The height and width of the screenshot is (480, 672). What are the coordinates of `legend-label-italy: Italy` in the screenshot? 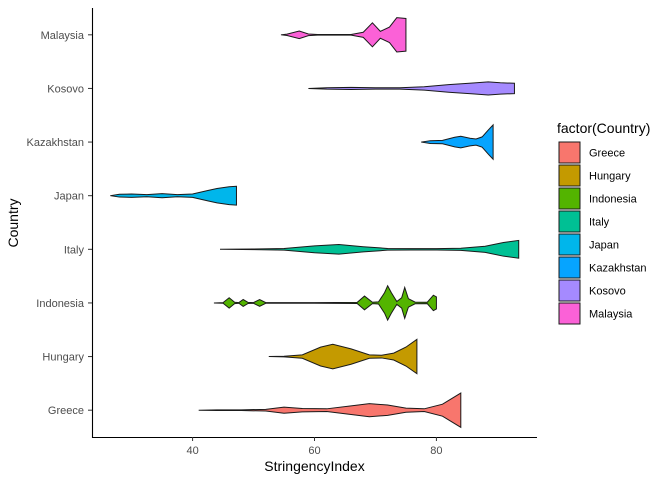 It's located at (599, 223).